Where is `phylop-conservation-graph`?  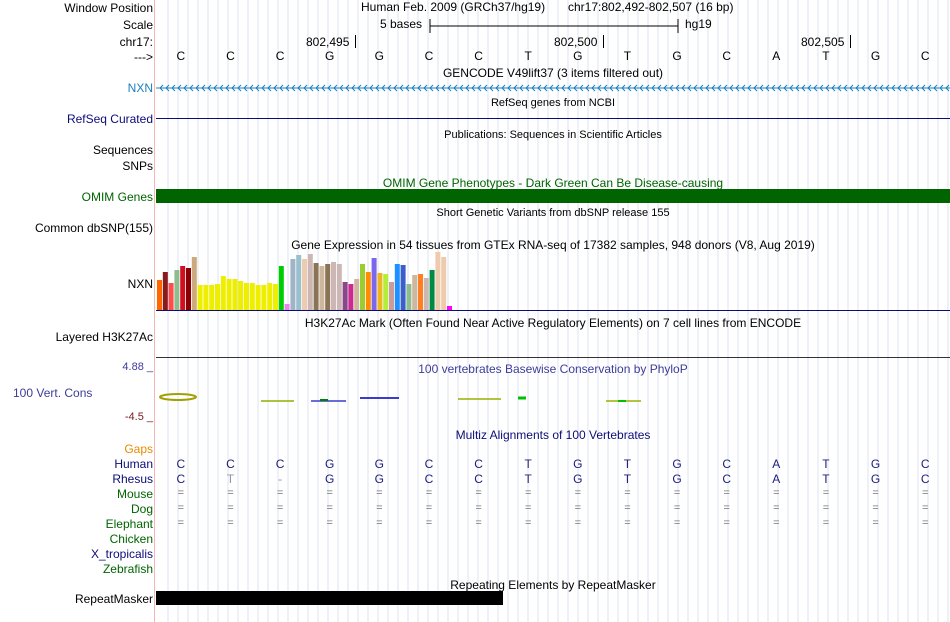
phylop-conservation-graph is located at coordinates (553, 398).